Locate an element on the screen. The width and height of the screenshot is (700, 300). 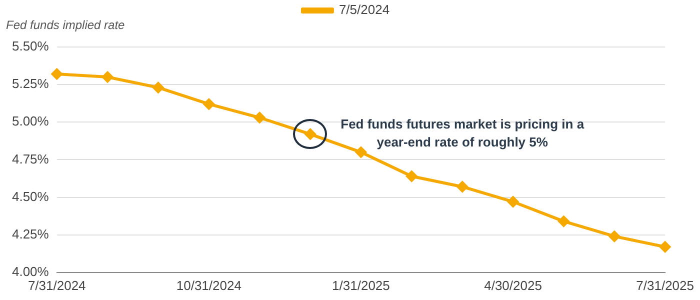
annotation: Fed funds futures market is pricing in a year-end rate of roughly 5% is located at coordinates (462, 133).